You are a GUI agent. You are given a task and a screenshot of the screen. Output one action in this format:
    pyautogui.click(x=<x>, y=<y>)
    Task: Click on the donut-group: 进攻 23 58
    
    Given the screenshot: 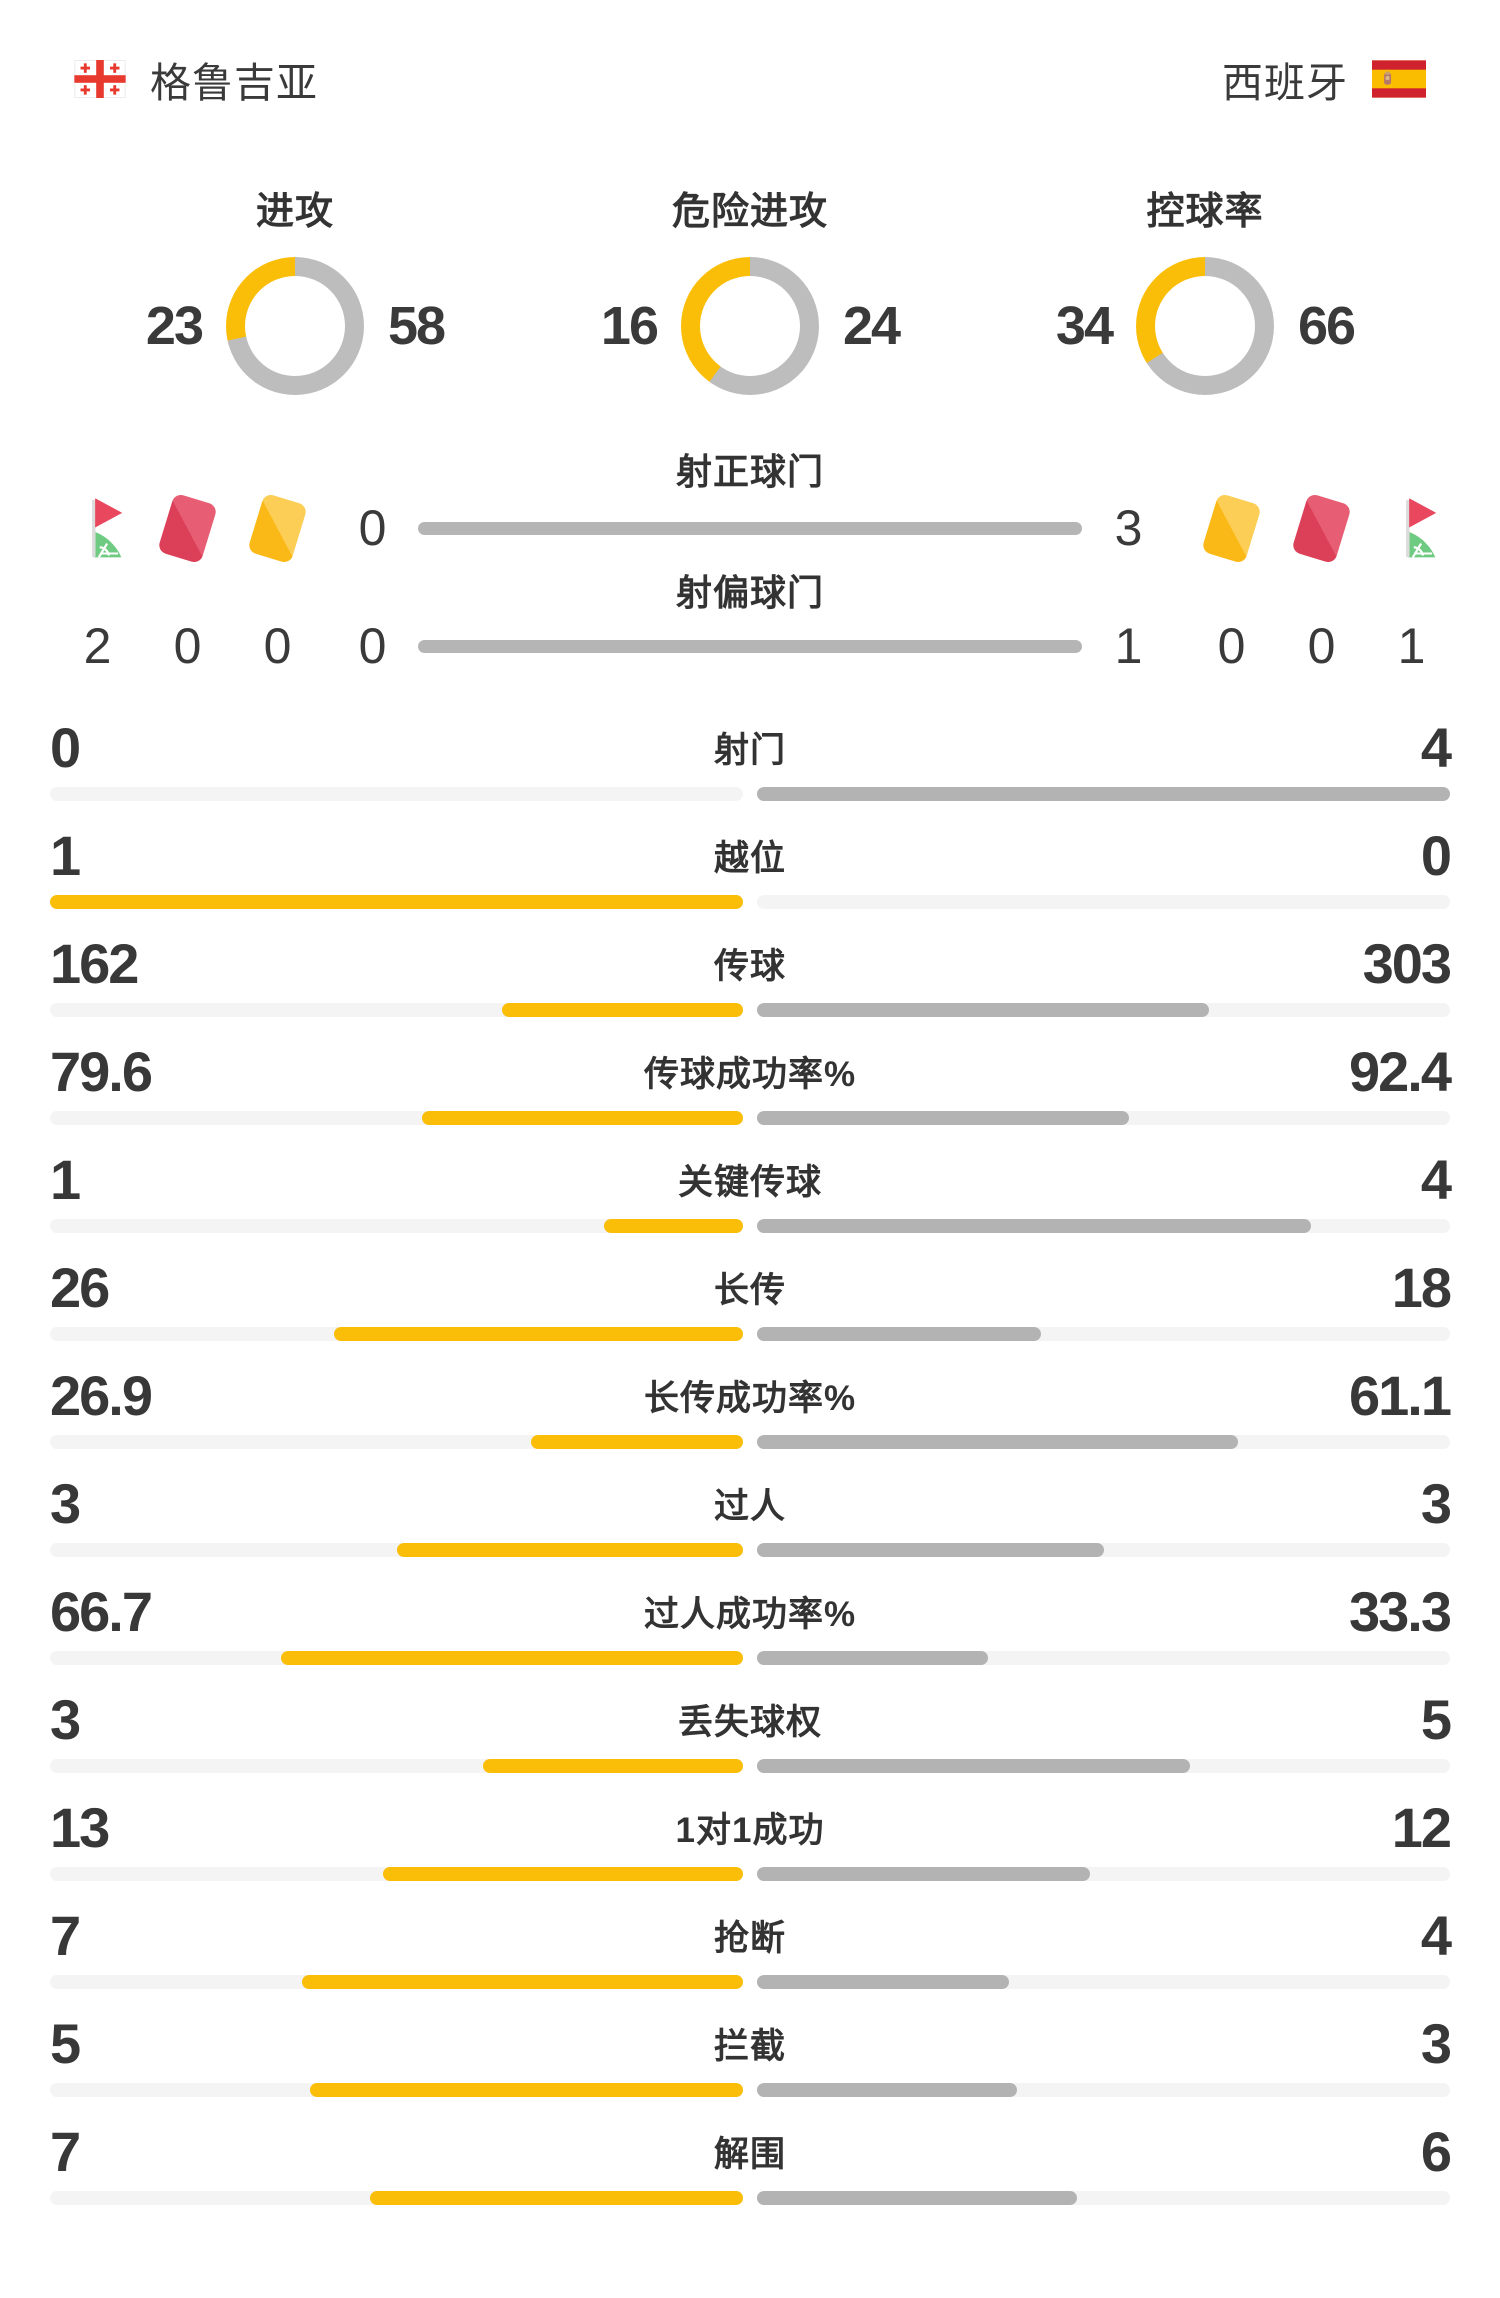 What is the action you would take?
    pyautogui.click(x=295, y=287)
    